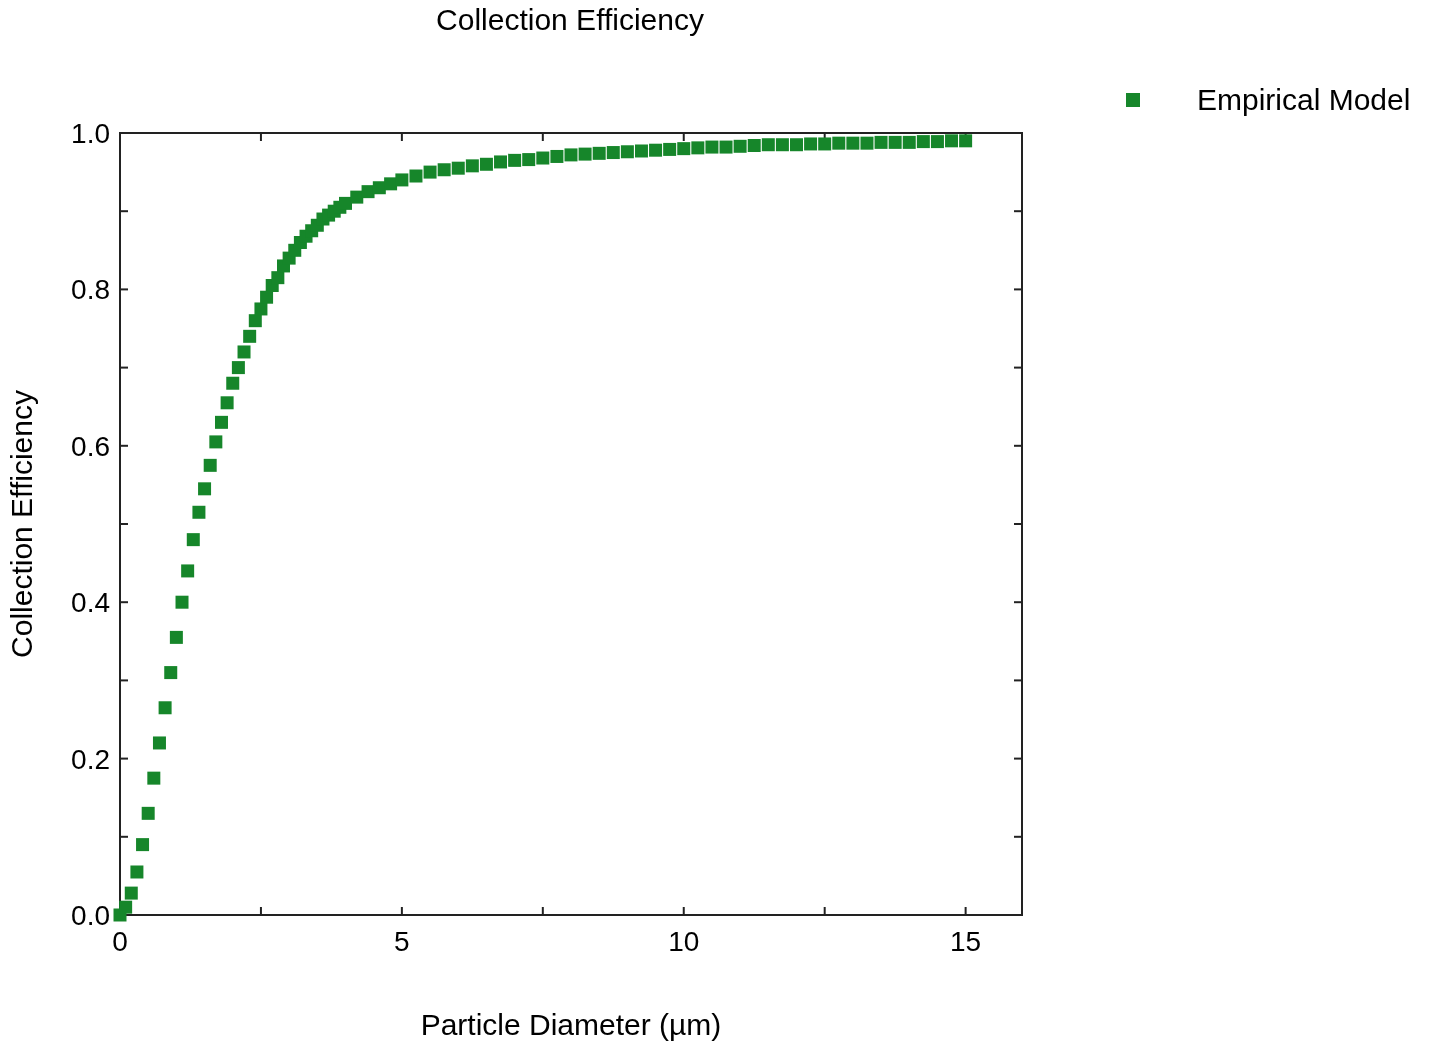 The width and height of the screenshot is (1445, 1042). Describe the element at coordinates (402, 941) in the screenshot. I see `x-tick-label: 5` at that location.